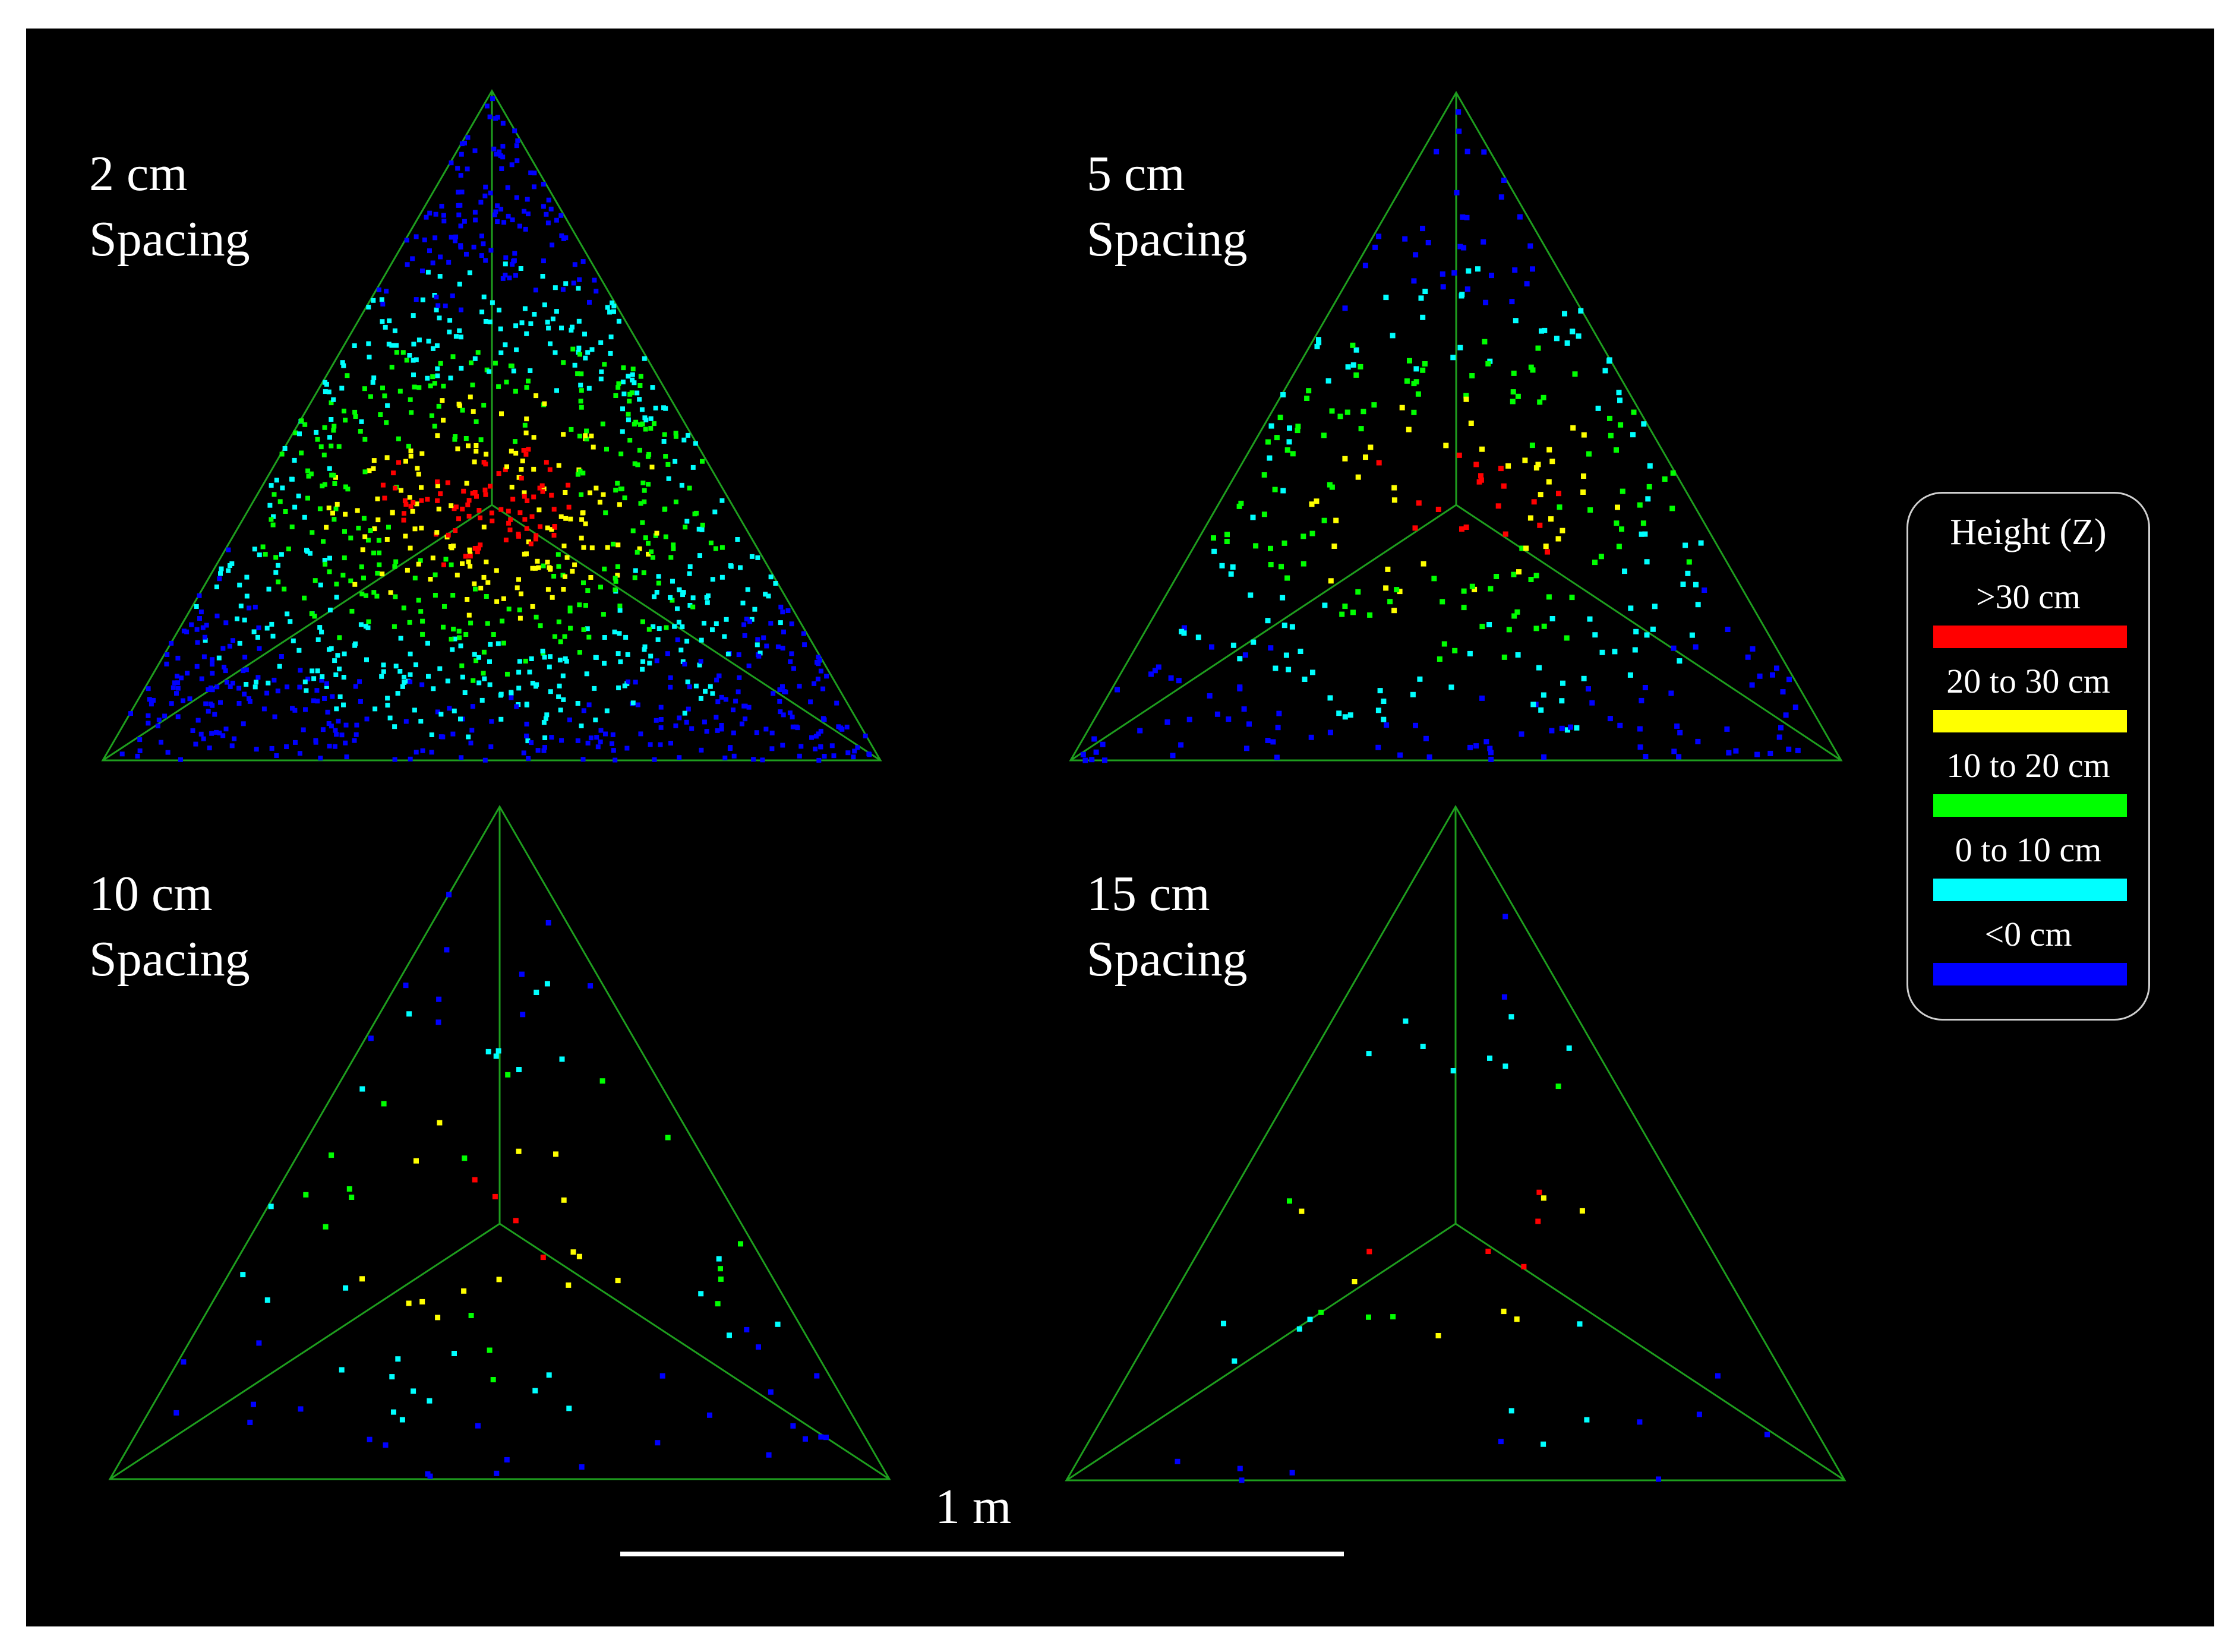  Describe the element at coordinates (2028, 766) in the screenshot. I see `legend-label-10-20: 10 to 20 cm` at that location.